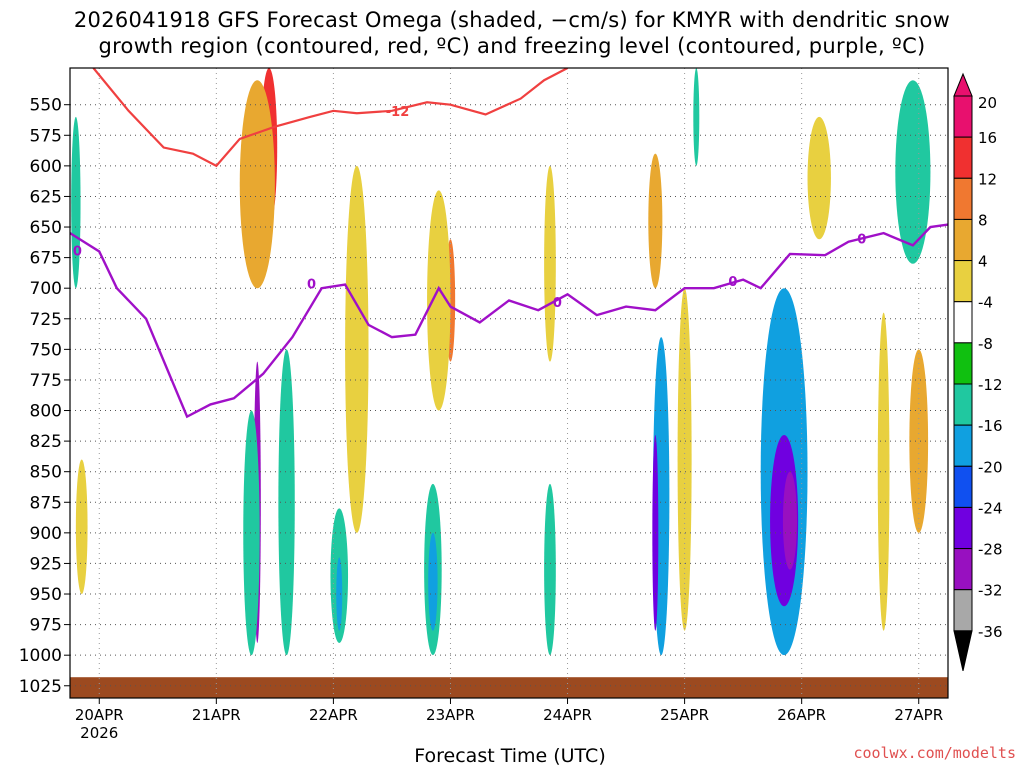 The height and width of the screenshot is (768, 1024). What do you see at coordinates (46, 564) in the screenshot?
I see `y-tick-label: 925` at bounding box center [46, 564].